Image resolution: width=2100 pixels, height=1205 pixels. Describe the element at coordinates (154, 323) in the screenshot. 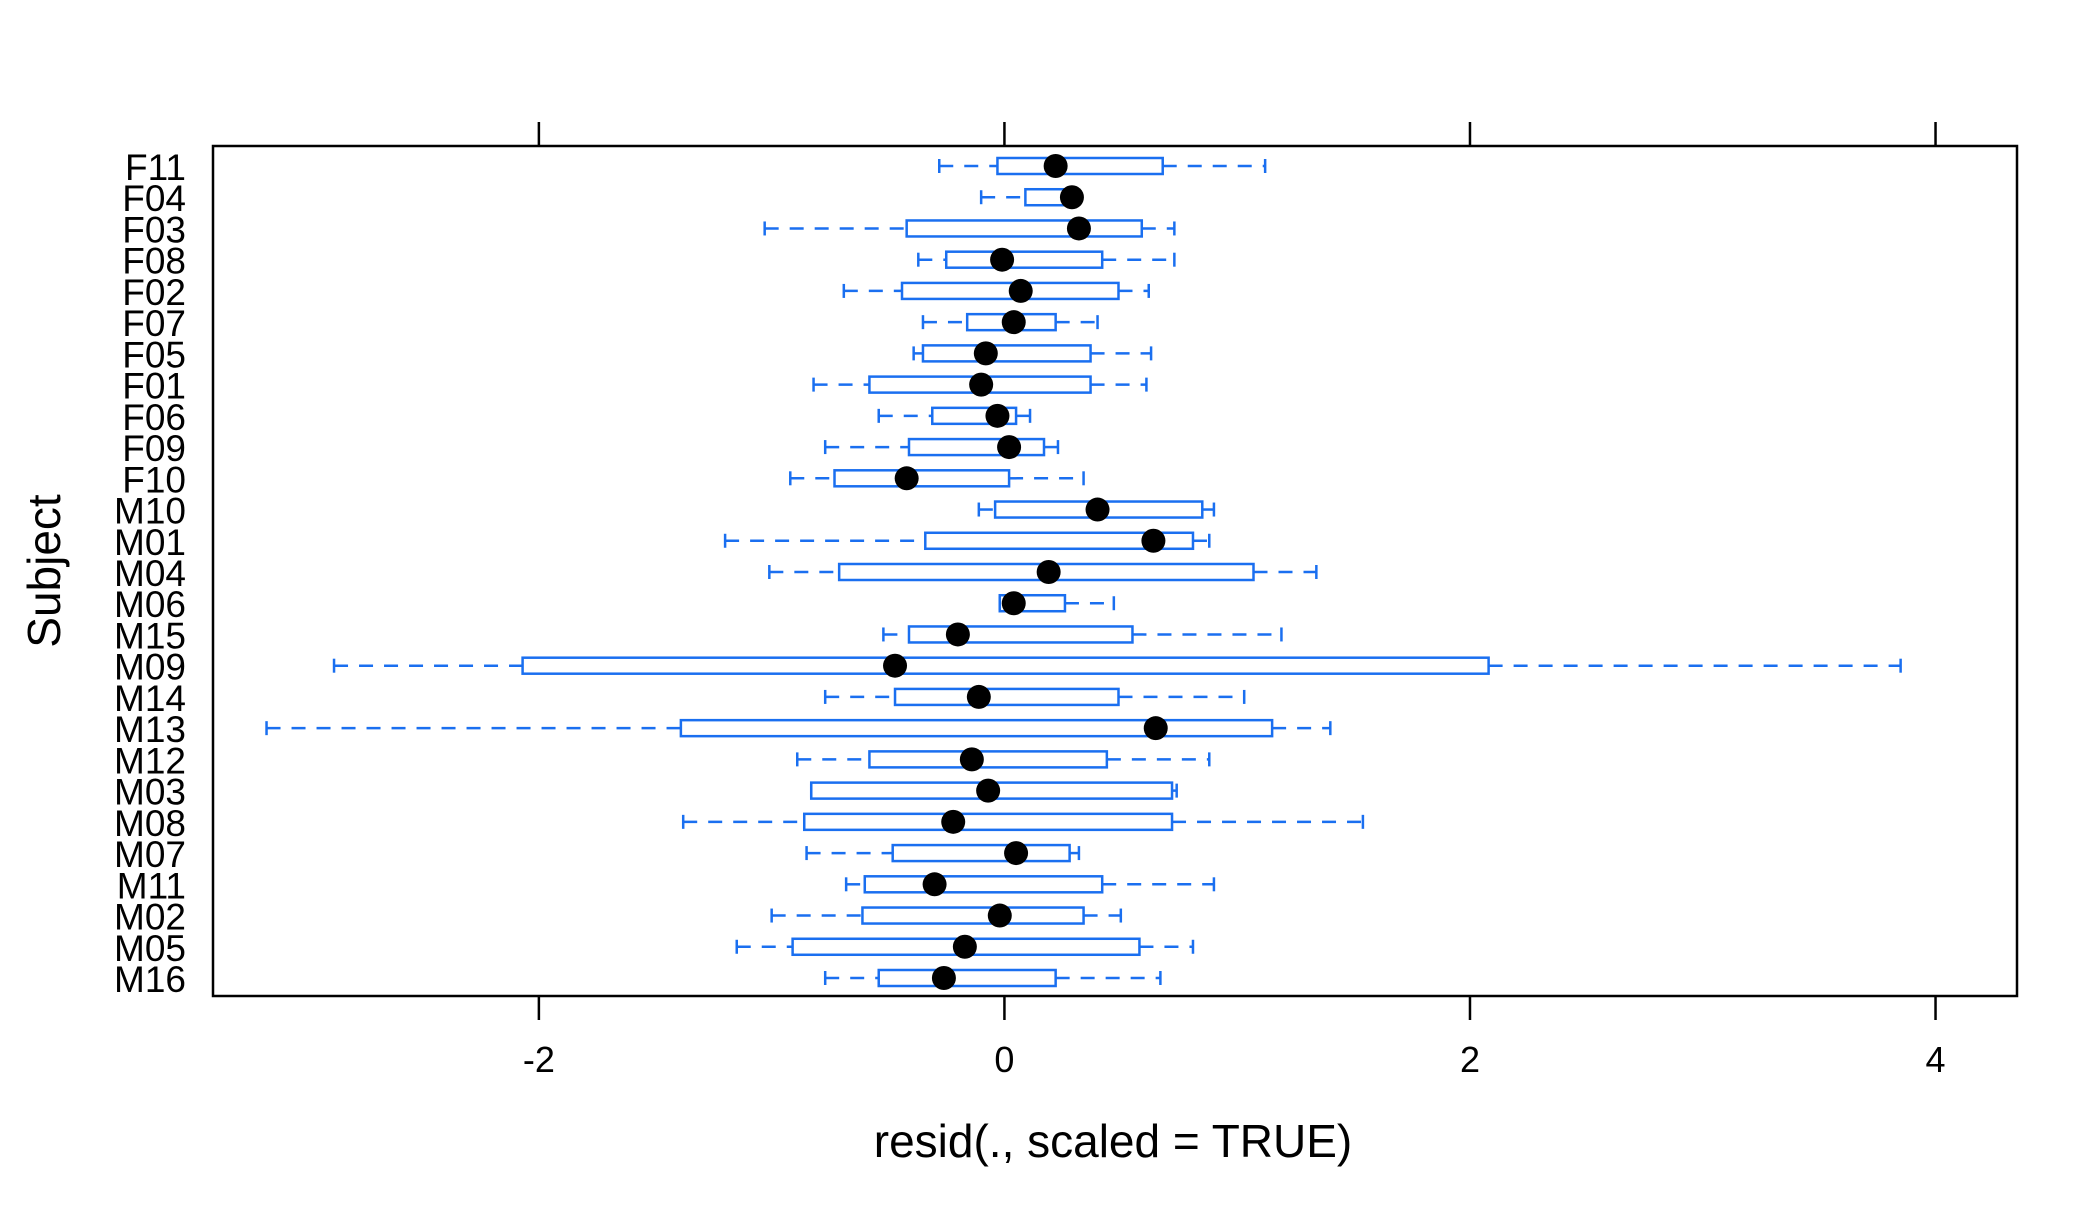

I see `subject-label: F07` at that location.